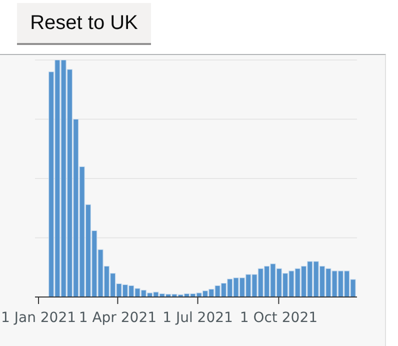 The width and height of the screenshot is (398, 346). Describe the element at coordinates (197, 318) in the screenshot. I see `x-tick-label: 1 Jul 2021` at that location.